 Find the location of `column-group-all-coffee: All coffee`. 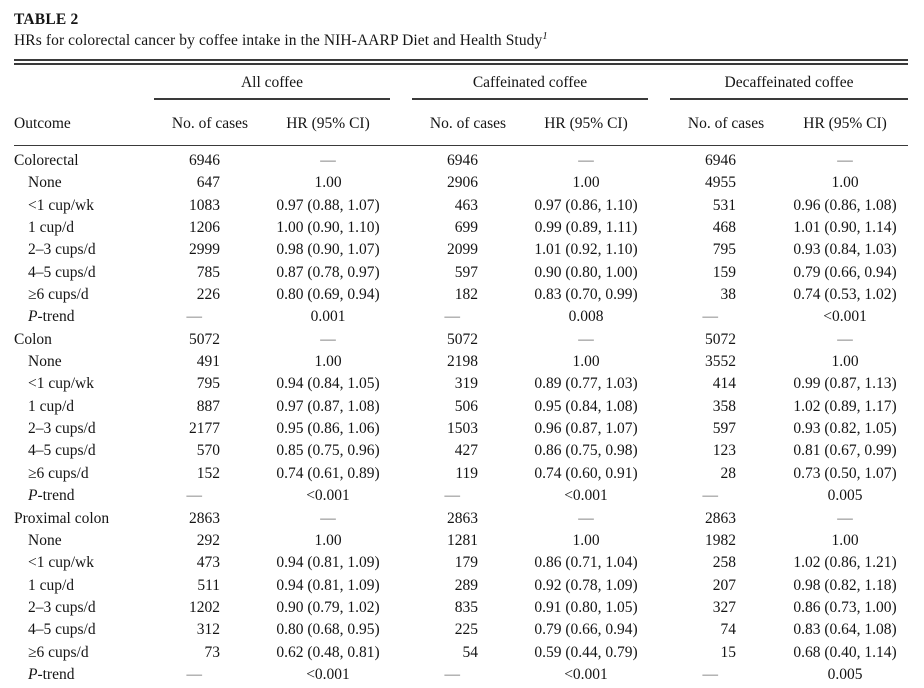

column-group-all-coffee: All coffee is located at coordinates (272, 82).